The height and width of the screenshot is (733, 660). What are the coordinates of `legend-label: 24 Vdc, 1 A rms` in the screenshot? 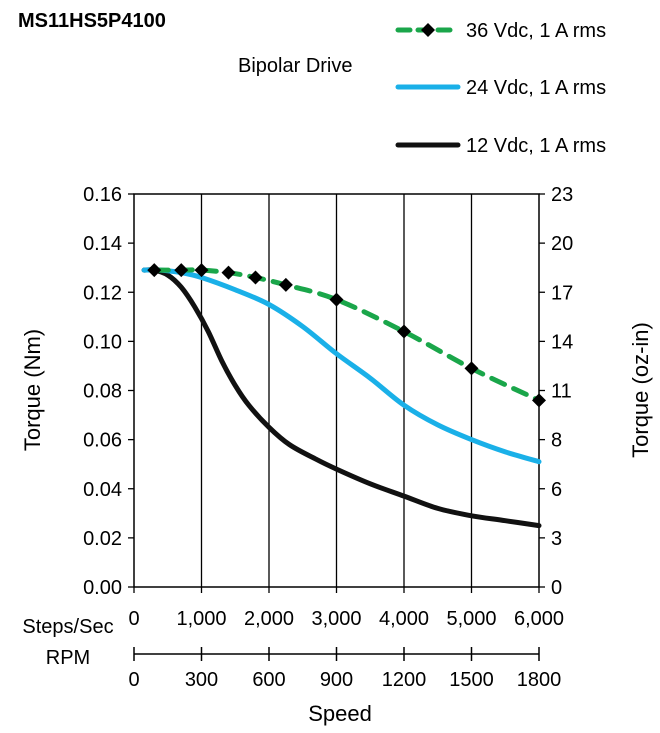 It's located at (536, 88).